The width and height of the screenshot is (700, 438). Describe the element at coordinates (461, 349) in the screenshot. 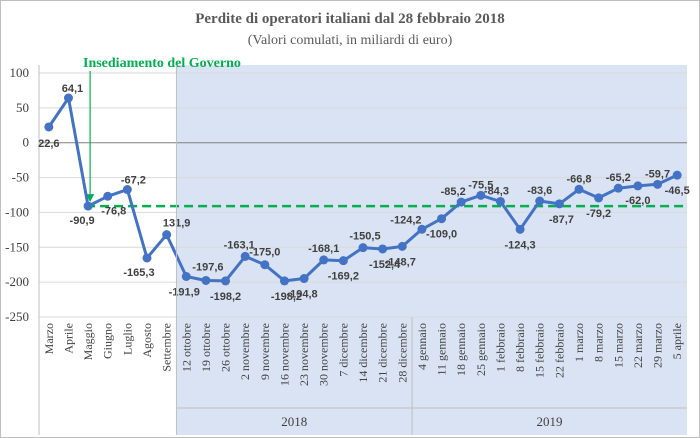

I see `x-tick-label: 18 gennaio` at that location.